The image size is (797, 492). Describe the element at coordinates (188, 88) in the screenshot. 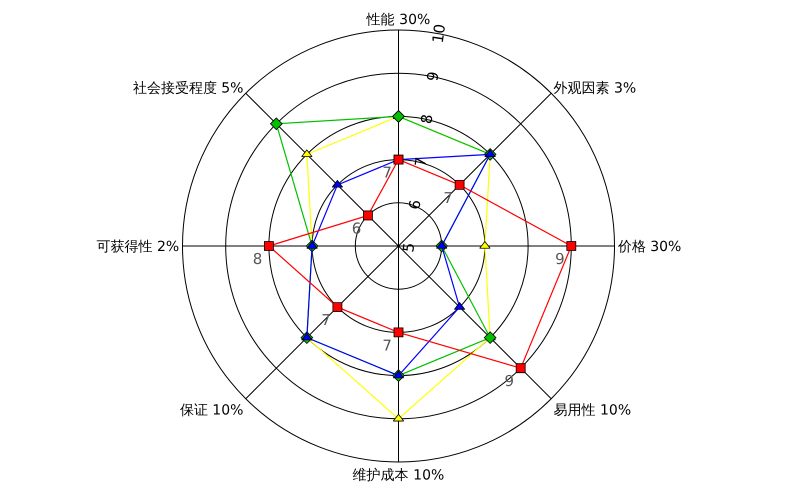

I see `spoke-label: 社会接受程度 5%` at that location.